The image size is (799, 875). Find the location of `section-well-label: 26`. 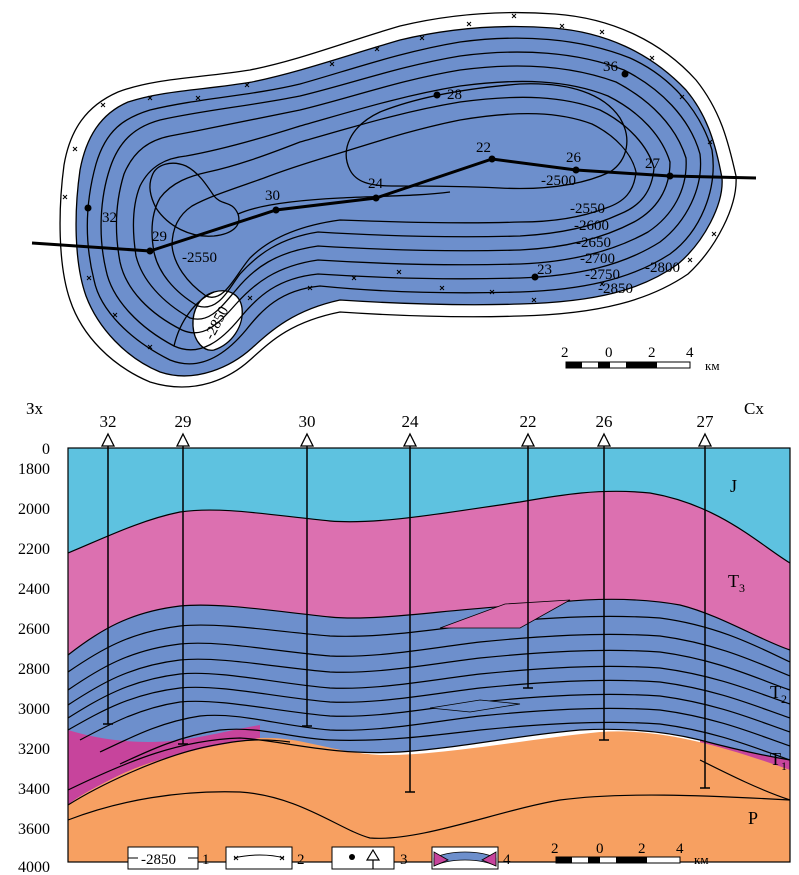

section-well-label: 26 is located at coordinates (604, 421).